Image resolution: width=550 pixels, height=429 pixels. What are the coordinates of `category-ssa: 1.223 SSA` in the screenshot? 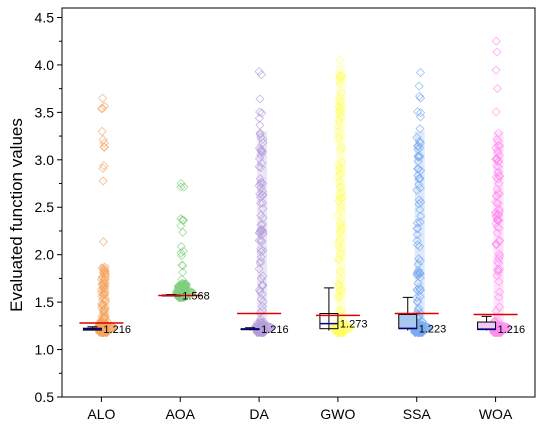 It's located at (420, 244).